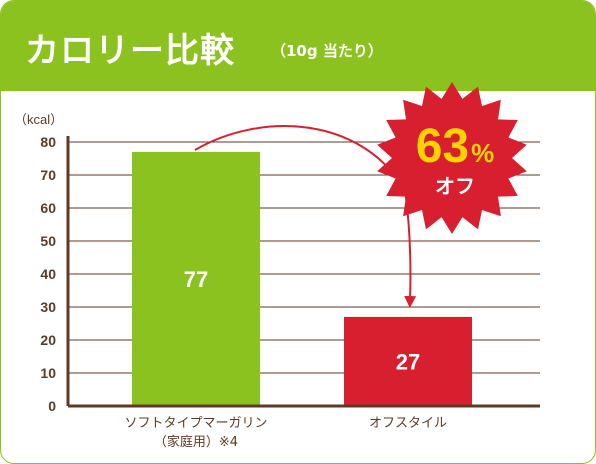  Describe the element at coordinates (196, 442) in the screenshot. I see `x-tick-label-note: （家庭用）※4` at that location.